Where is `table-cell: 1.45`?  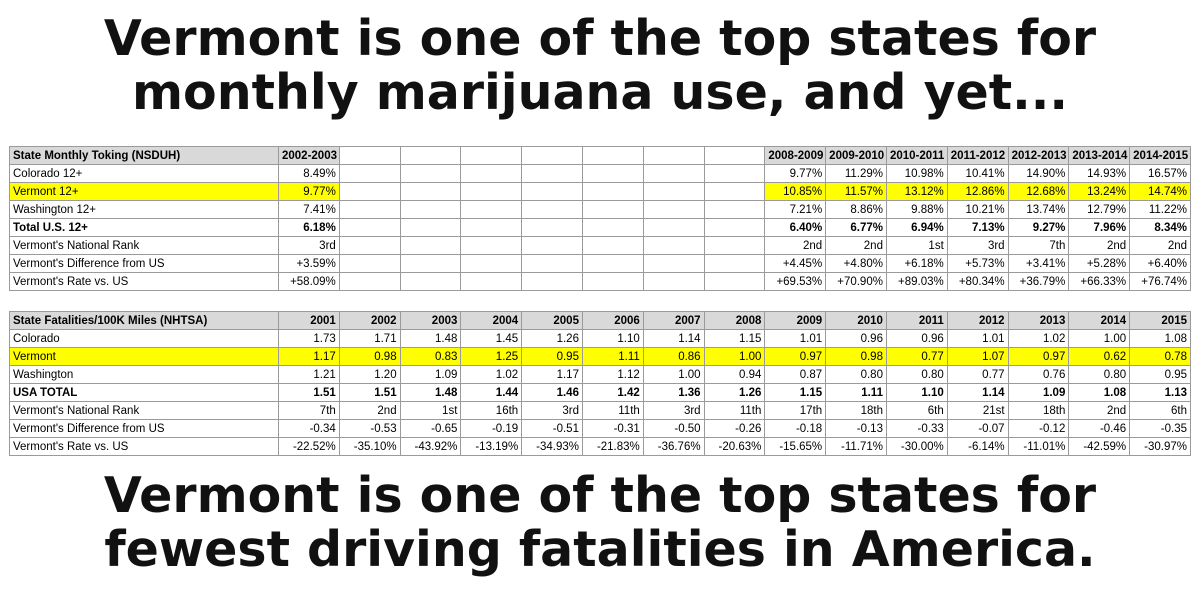
table-cell: 1.45 is located at coordinates (491, 338).